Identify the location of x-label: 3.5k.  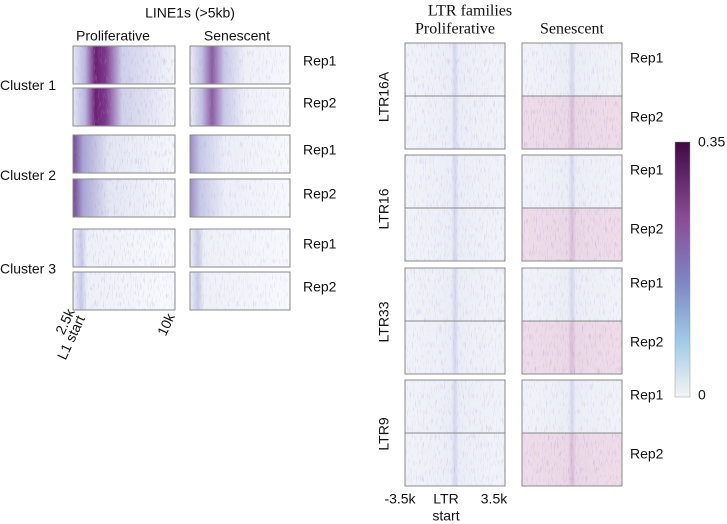
(494, 499).